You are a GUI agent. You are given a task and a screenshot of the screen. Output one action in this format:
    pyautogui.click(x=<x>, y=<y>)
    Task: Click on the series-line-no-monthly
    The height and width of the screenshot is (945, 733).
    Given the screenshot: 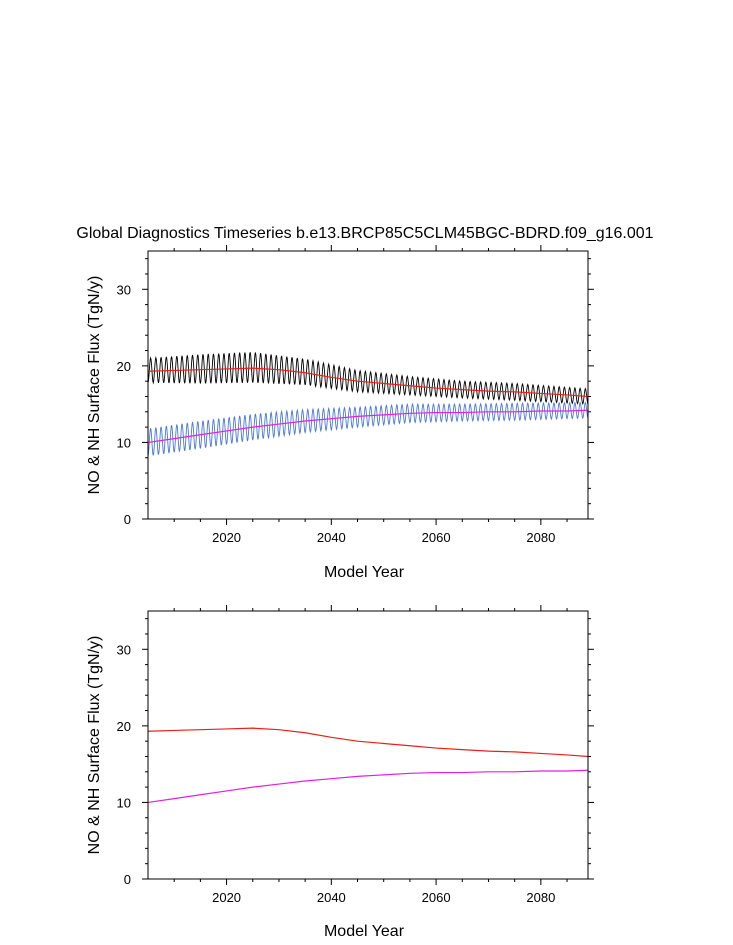 What is the action you would take?
    pyautogui.click(x=368, y=379)
    